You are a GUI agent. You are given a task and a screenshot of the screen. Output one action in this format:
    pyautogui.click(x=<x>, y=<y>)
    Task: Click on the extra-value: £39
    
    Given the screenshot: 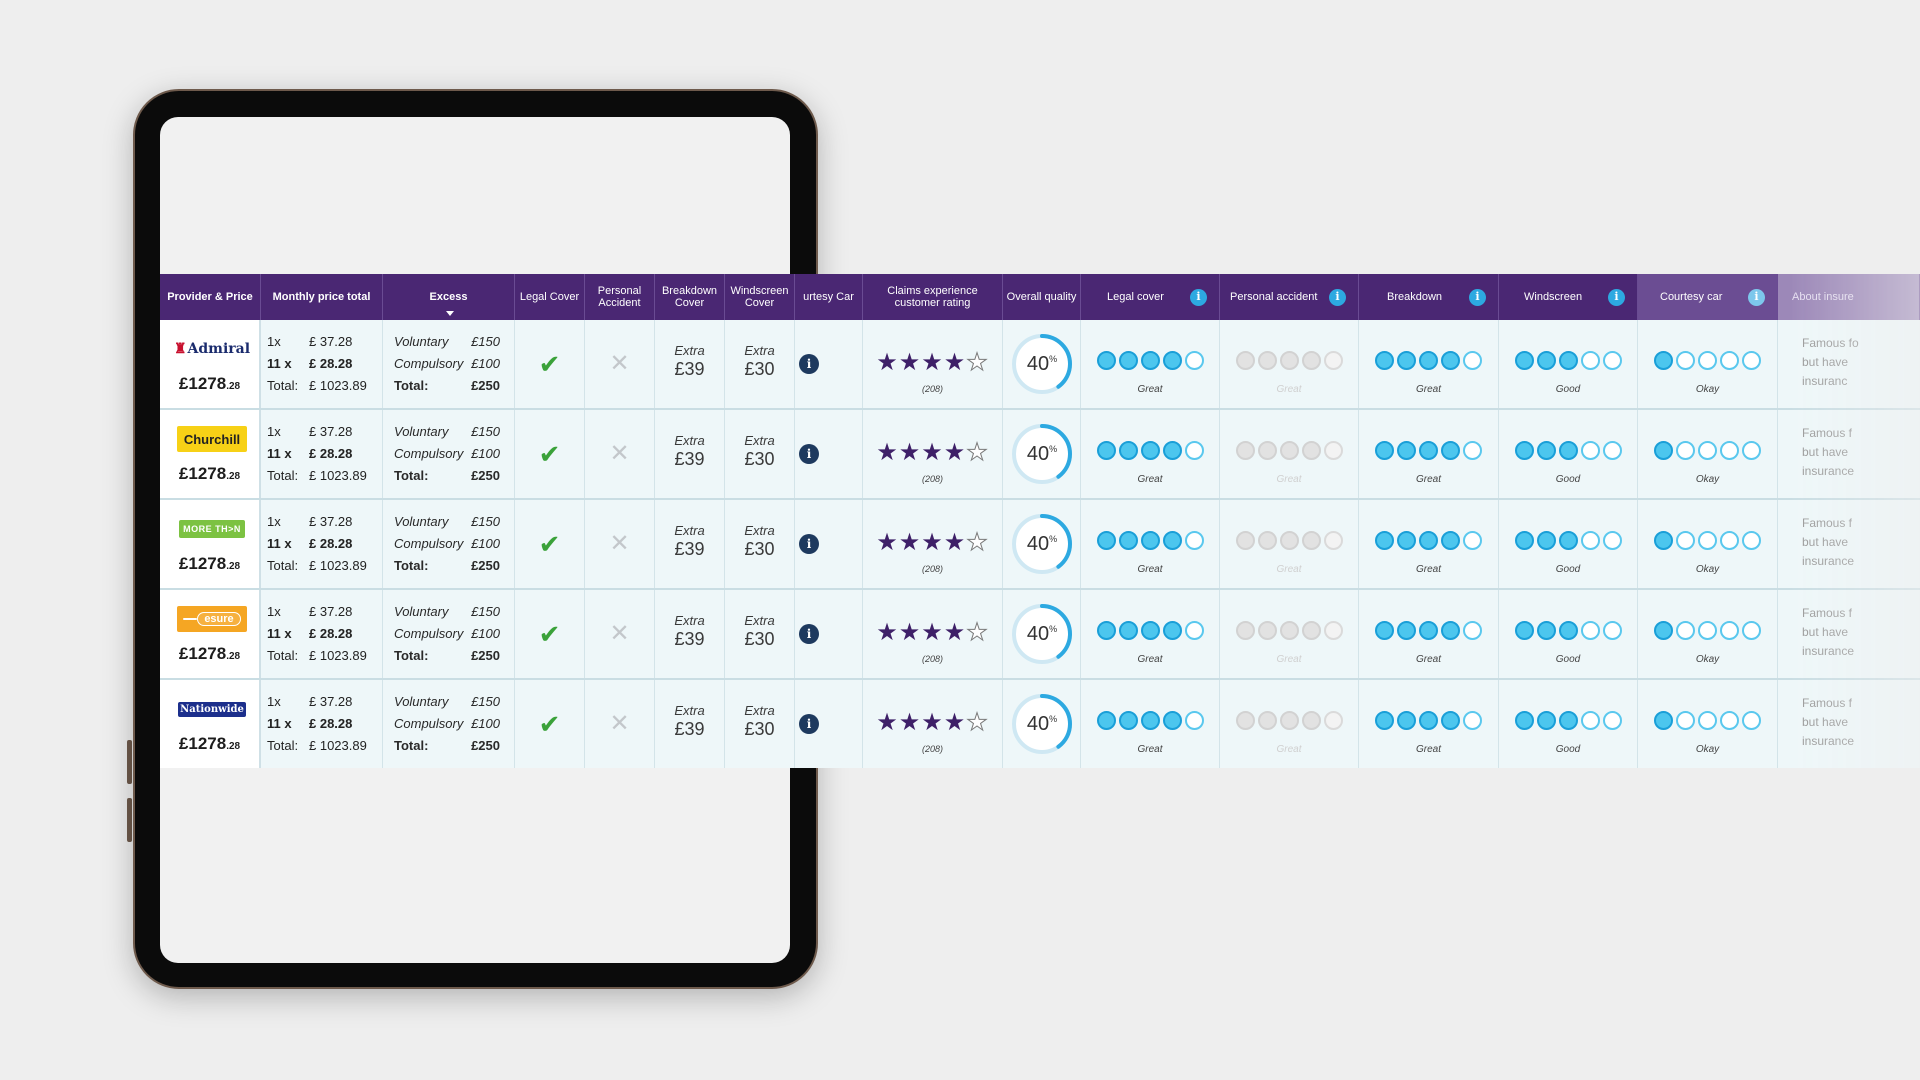 What is the action you would take?
    pyautogui.click(x=689, y=639)
    